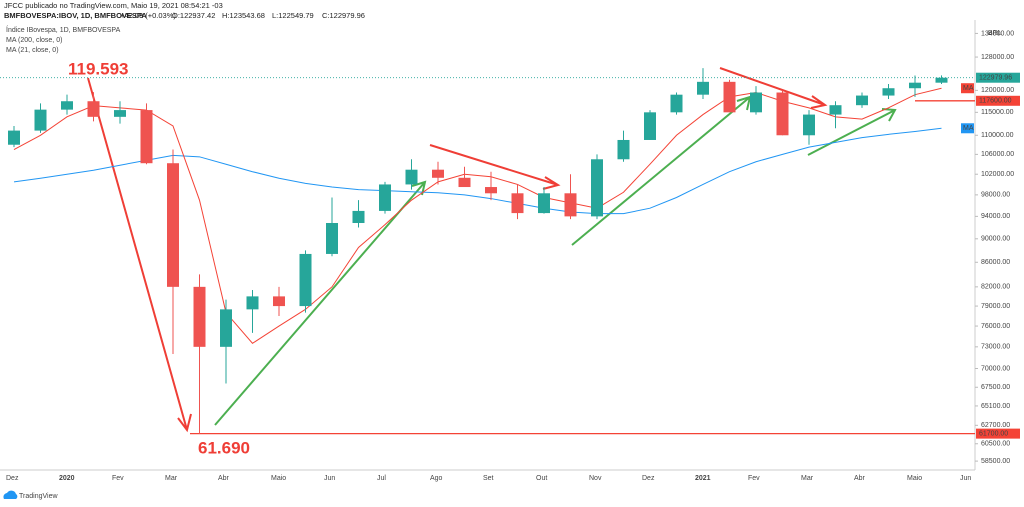  What do you see at coordinates (10, 494) in the screenshot?
I see `logo-icon` at bounding box center [10, 494].